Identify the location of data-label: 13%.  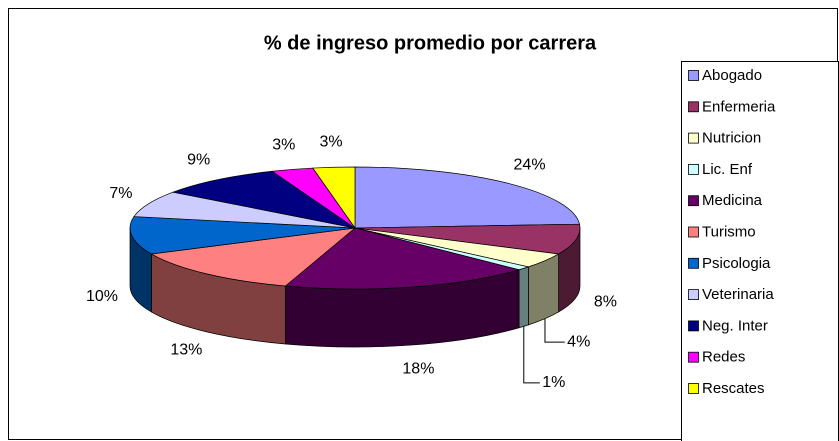
(186, 350).